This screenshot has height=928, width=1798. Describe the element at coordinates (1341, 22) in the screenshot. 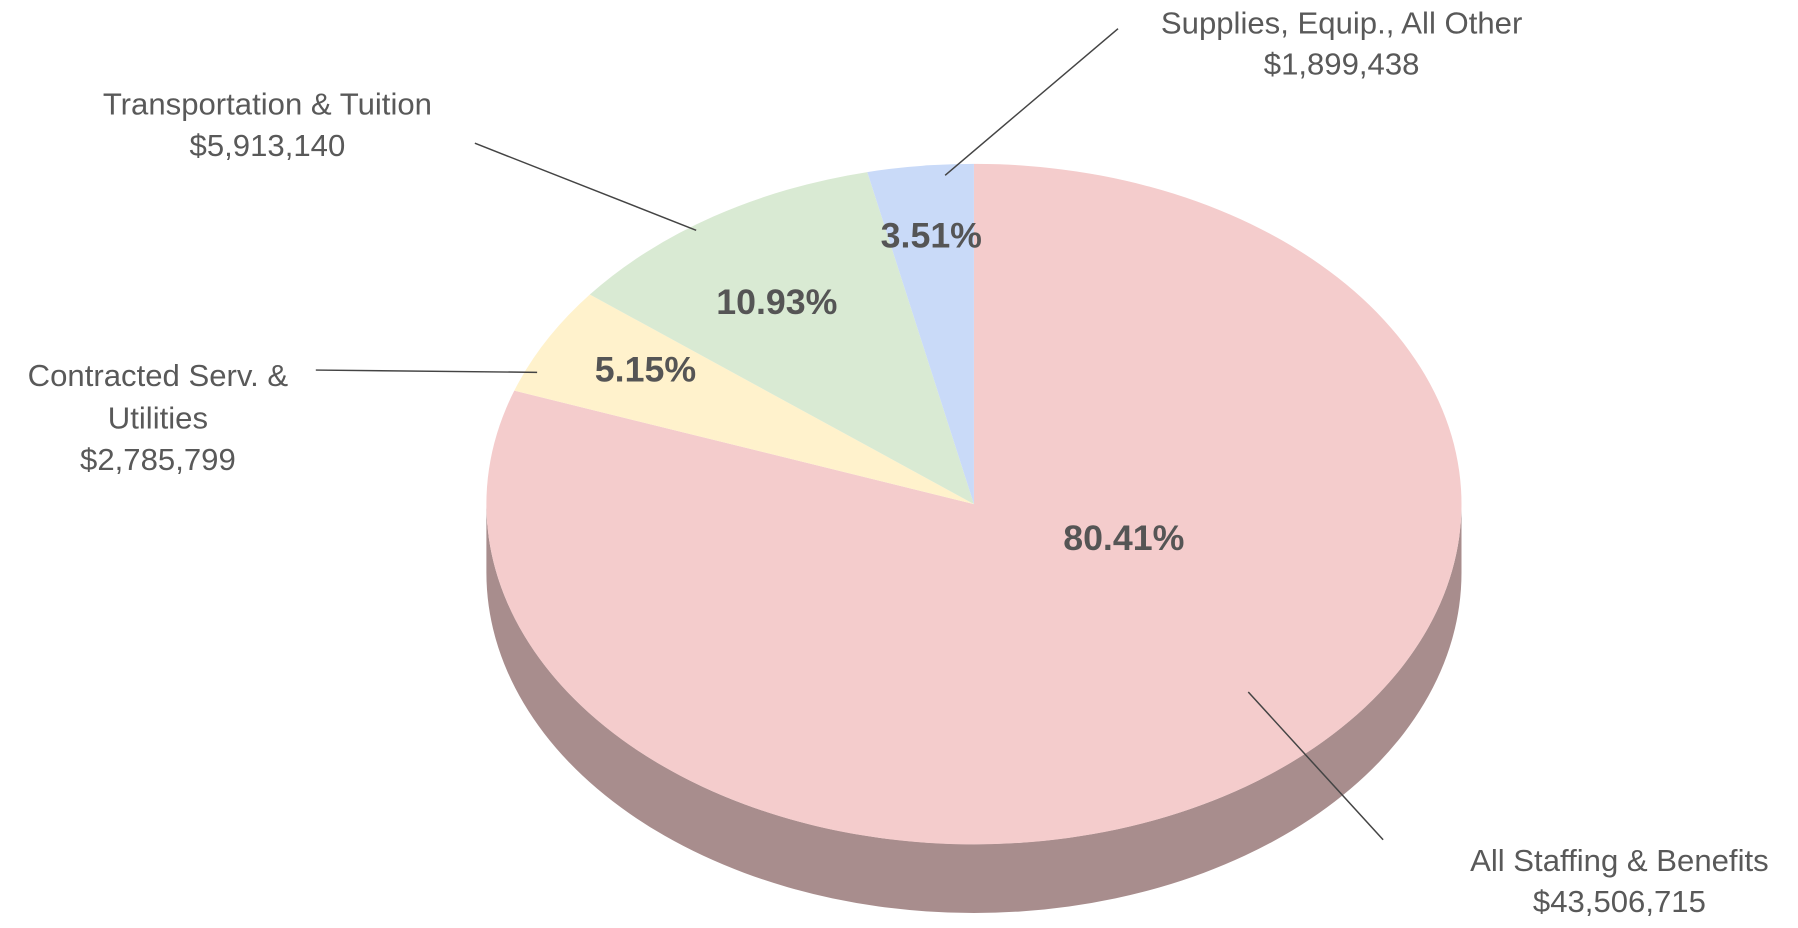

I see `category-label: Supplies, Equip., All Other` at that location.